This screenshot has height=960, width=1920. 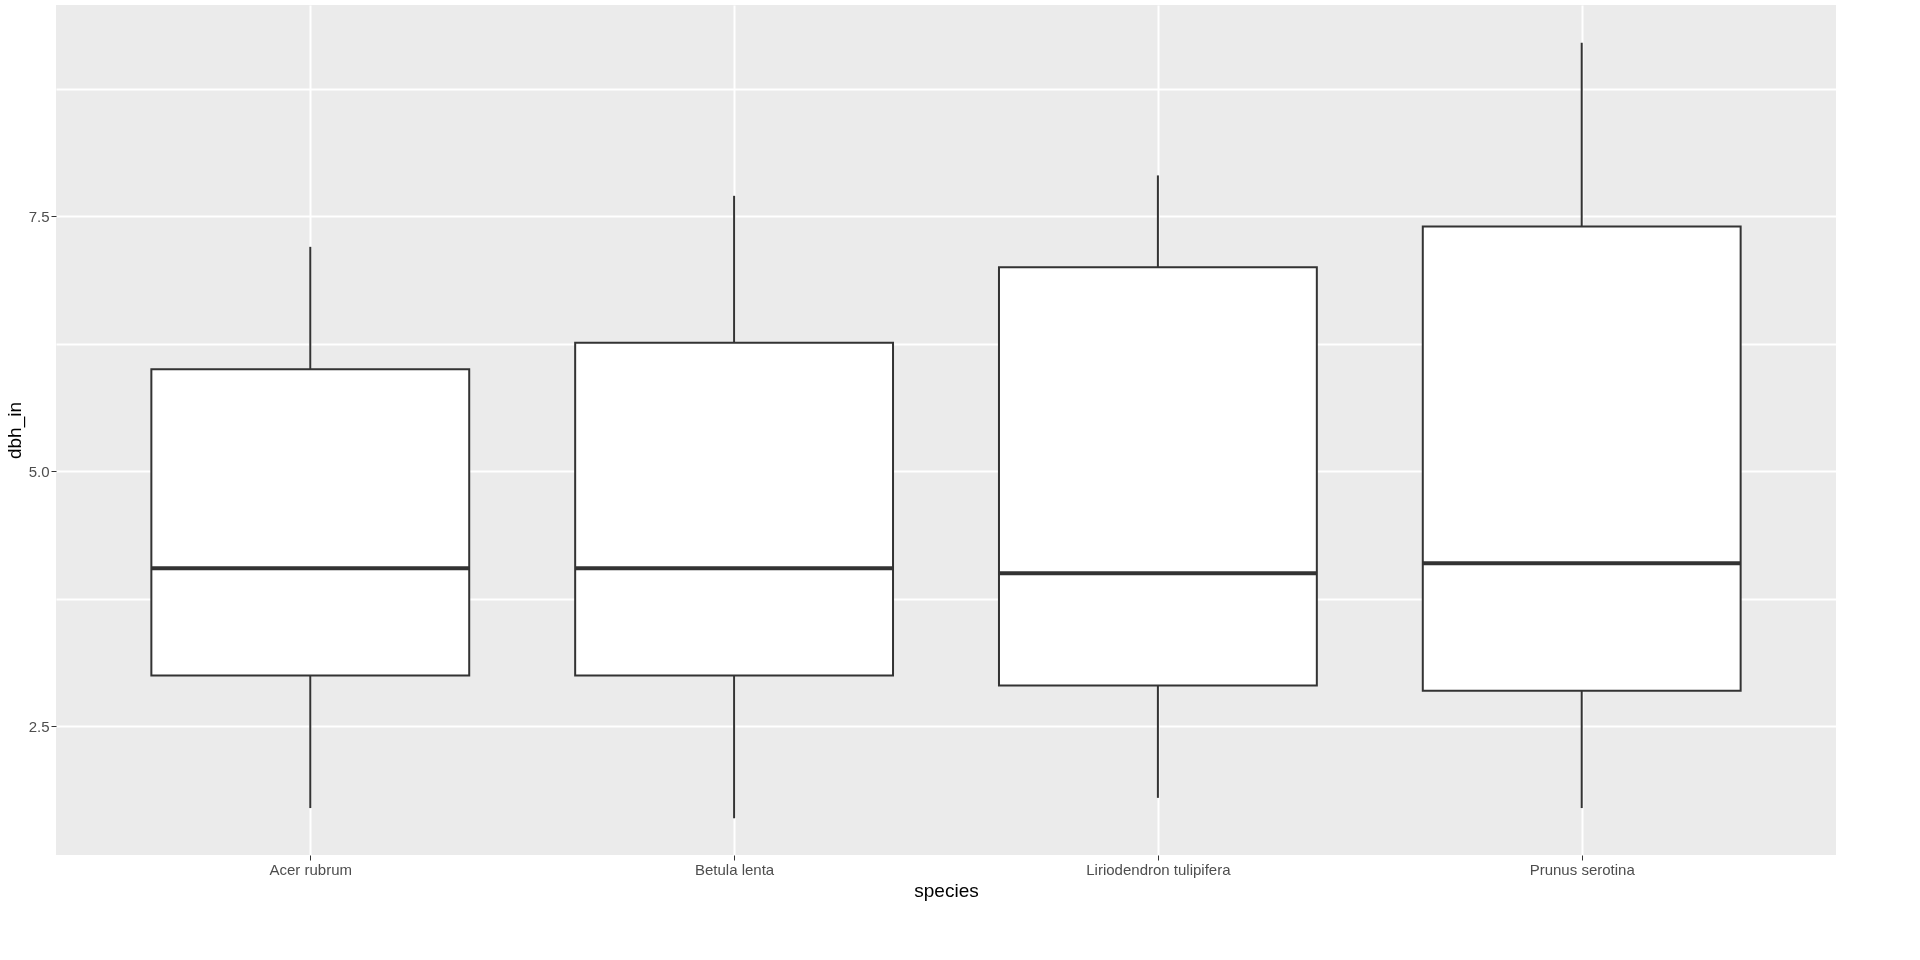 I want to click on y-tick-label: 5.0, so click(x=39, y=471).